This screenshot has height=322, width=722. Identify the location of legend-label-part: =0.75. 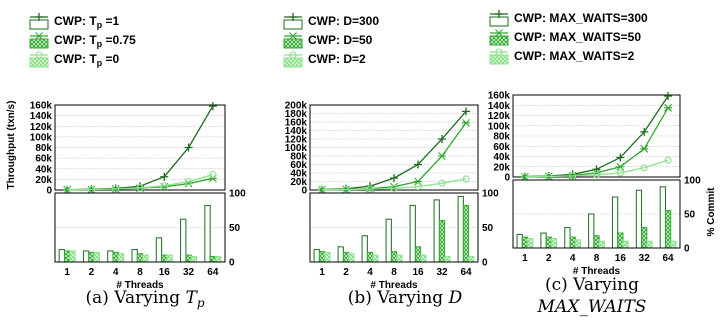
(119, 40).